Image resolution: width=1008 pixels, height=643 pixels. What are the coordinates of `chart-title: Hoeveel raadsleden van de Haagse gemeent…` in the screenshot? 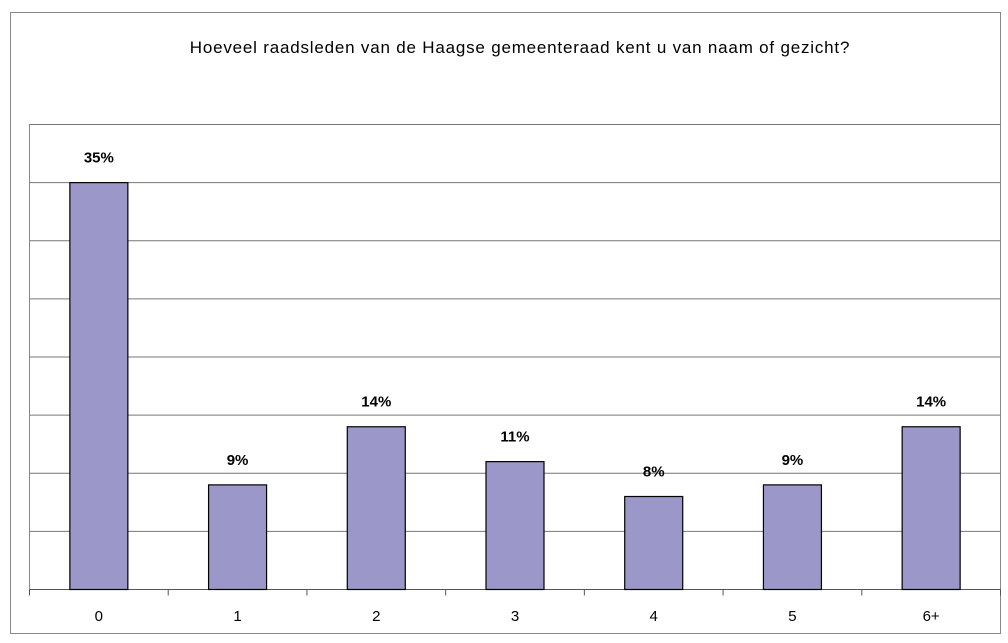 It's located at (520, 47).